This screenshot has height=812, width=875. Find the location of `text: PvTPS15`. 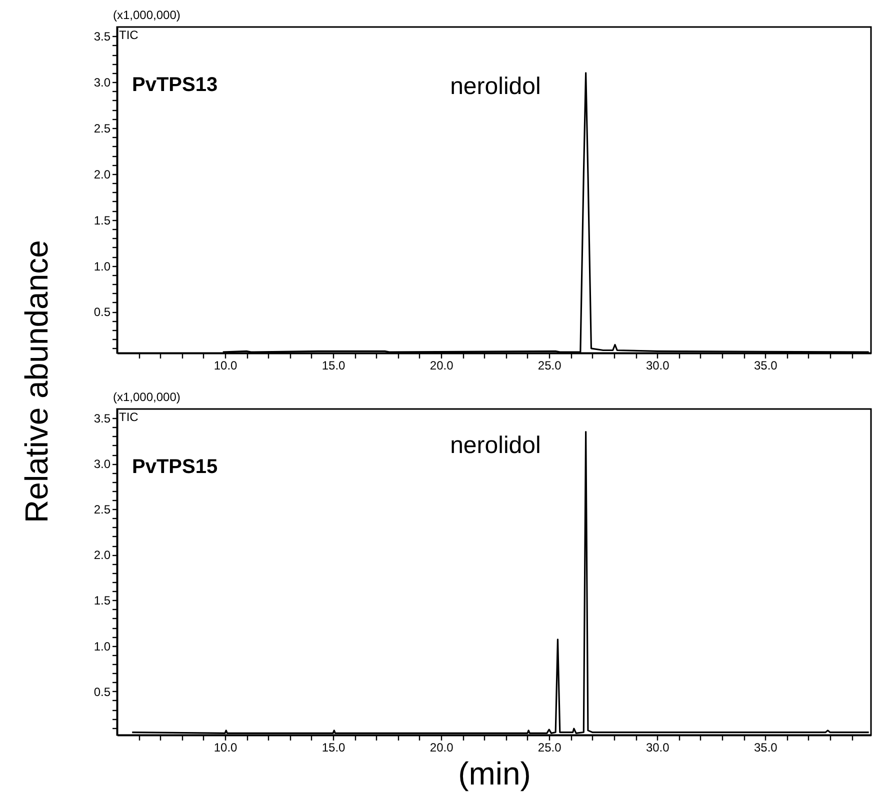

text: PvTPS15 is located at coordinates (175, 467).